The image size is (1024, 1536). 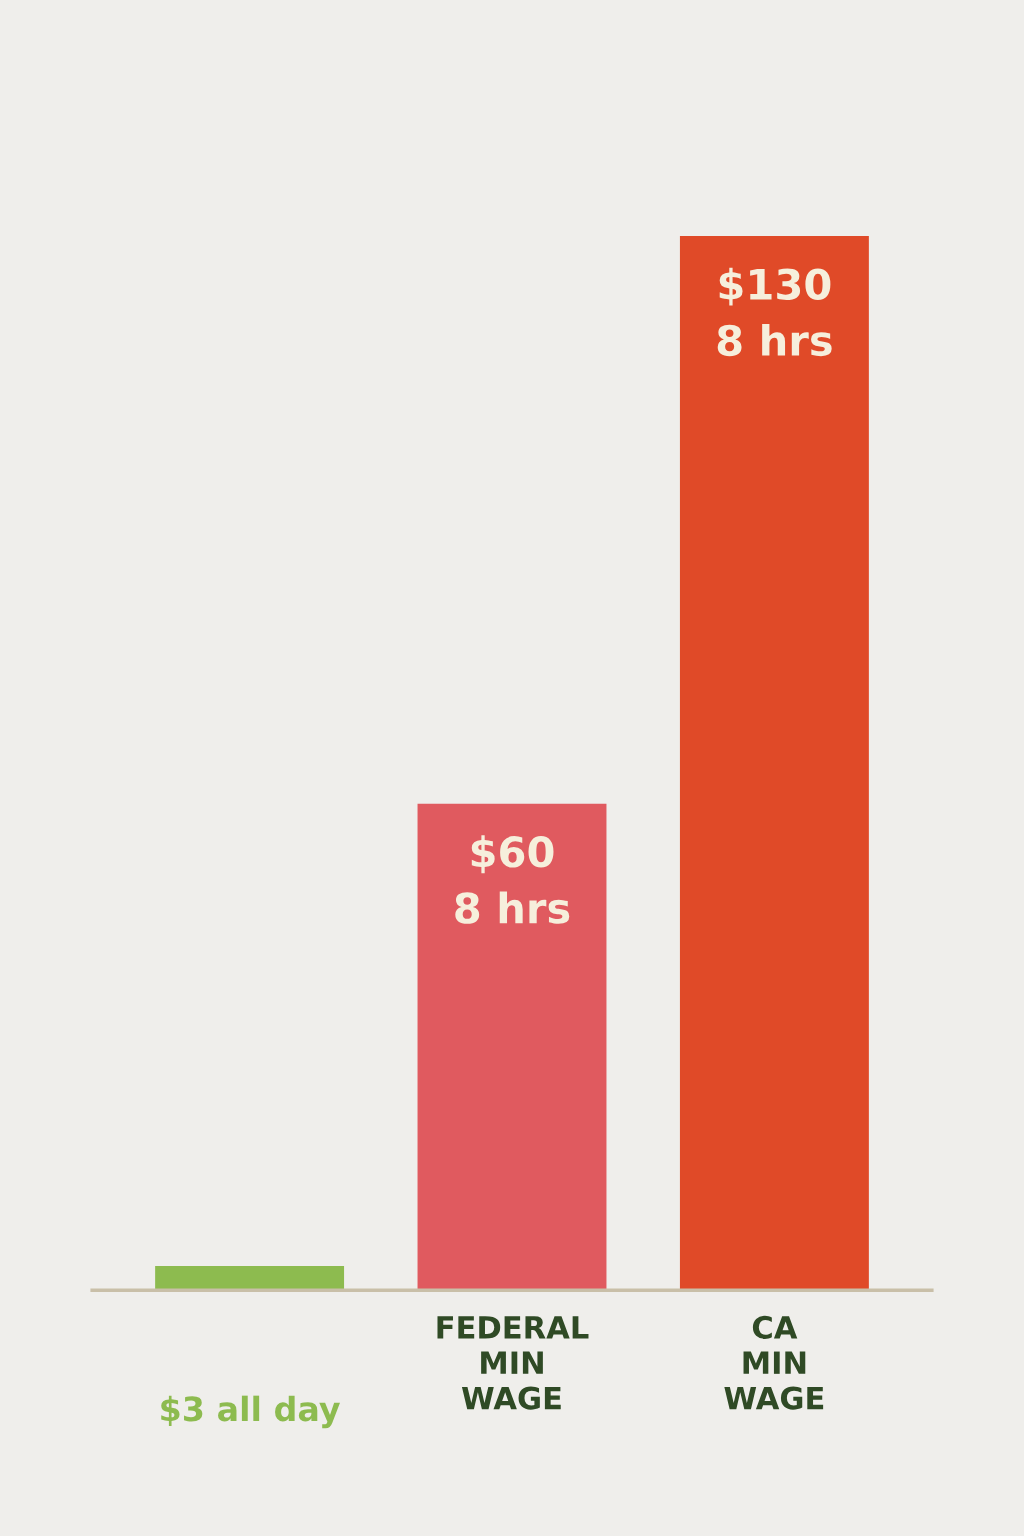 I want to click on data-label: $3 all day, so click(x=250, y=1412).